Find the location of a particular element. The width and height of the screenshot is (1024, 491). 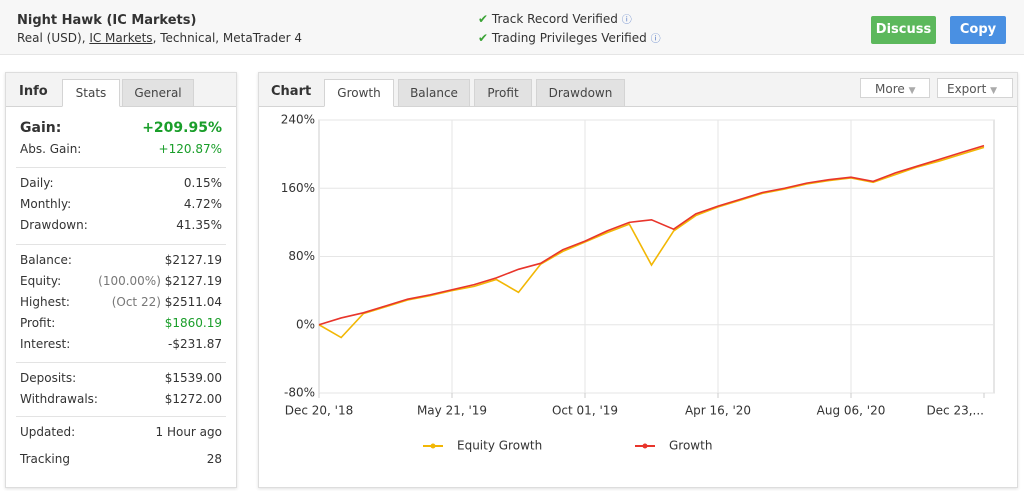

stat-row: Abs. Gain: +120.87% is located at coordinates (121, 152).